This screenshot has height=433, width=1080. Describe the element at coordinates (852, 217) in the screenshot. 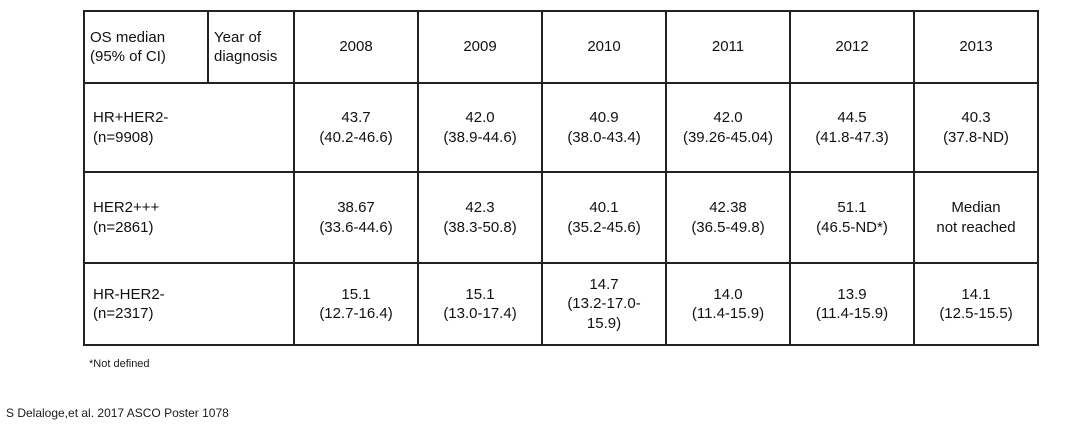

I see `os-cell-her2pos-2012: 51.1 (46.5-ND*)` at that location.